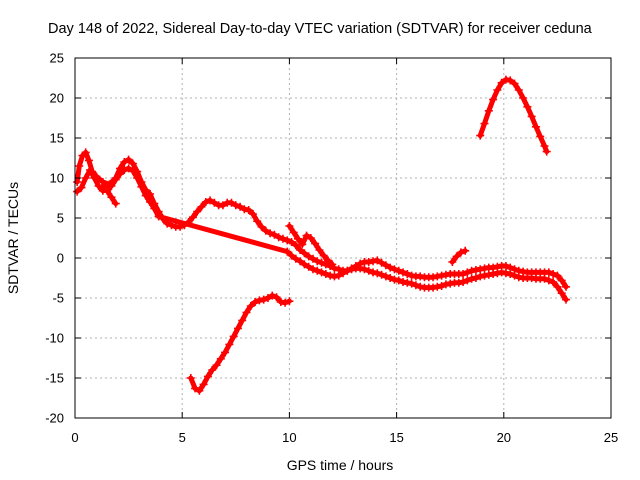 This screenshot has height=480, width=640. I want to click on y-tick-label: 5, so click(60, 218).